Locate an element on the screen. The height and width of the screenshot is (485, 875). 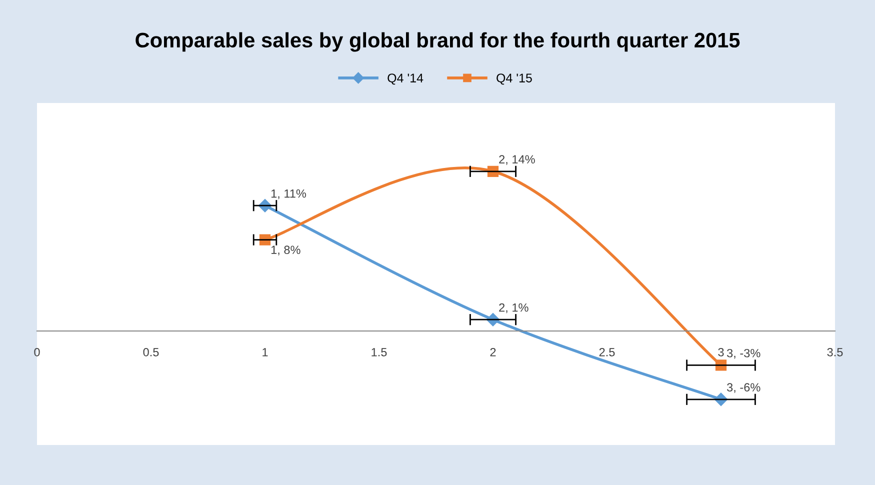
data-label: 2, 1% is located at coordinates (513, 308).